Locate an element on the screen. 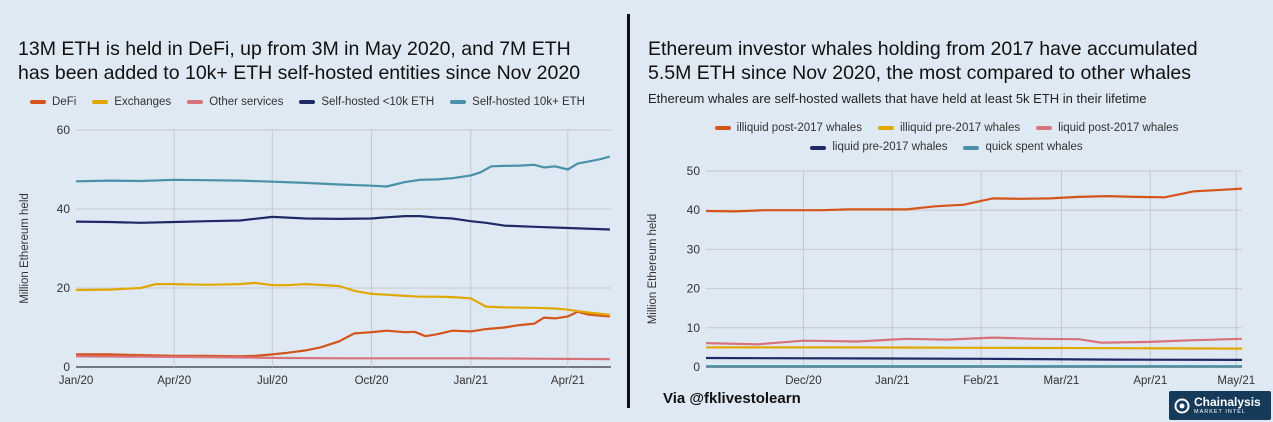 The height and width of the screenshot is (422, 1273). series-line-illiquid-pre-2017-whales is located at coordinates (974, 348).